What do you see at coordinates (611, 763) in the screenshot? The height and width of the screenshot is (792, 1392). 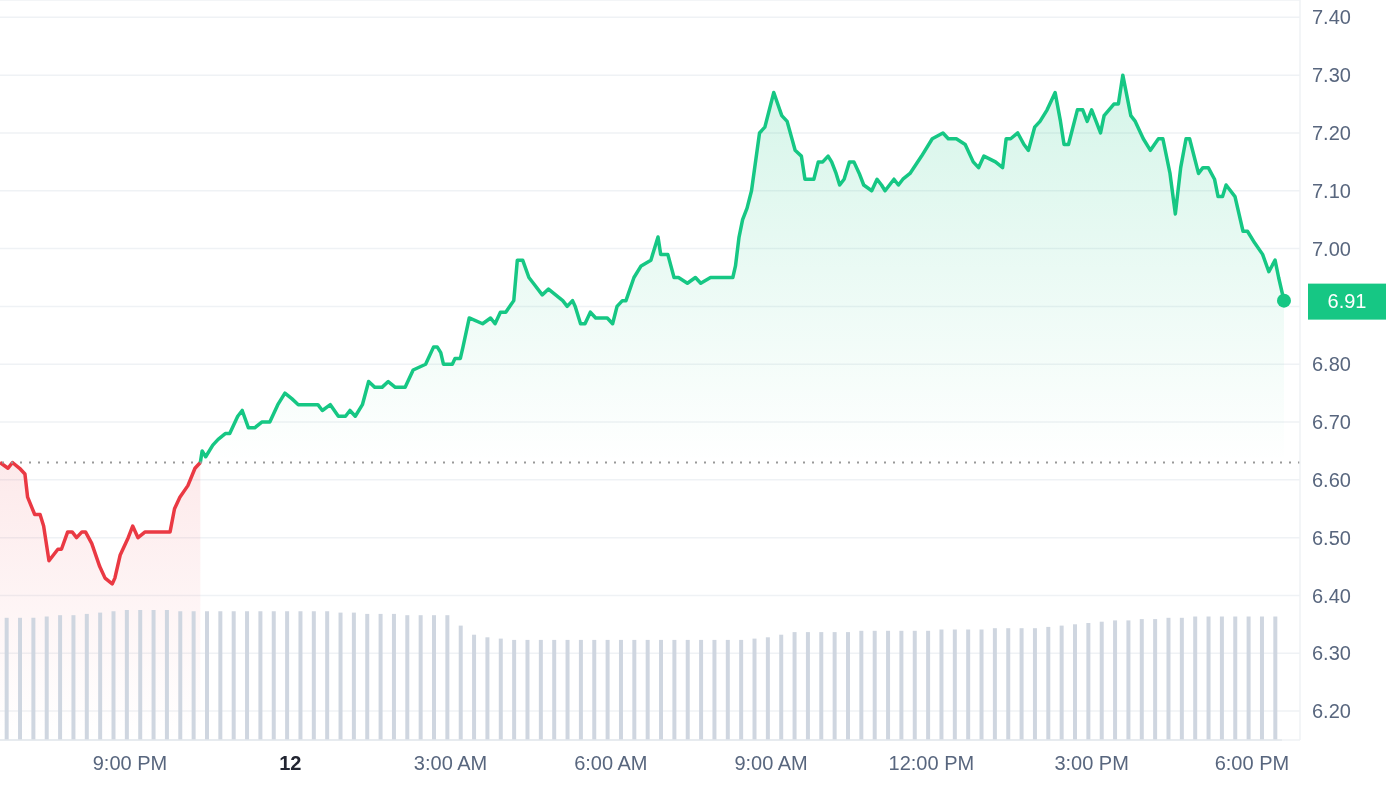 I see `x-tick-label: 6:00 AM` at bounding box center [611, 763].